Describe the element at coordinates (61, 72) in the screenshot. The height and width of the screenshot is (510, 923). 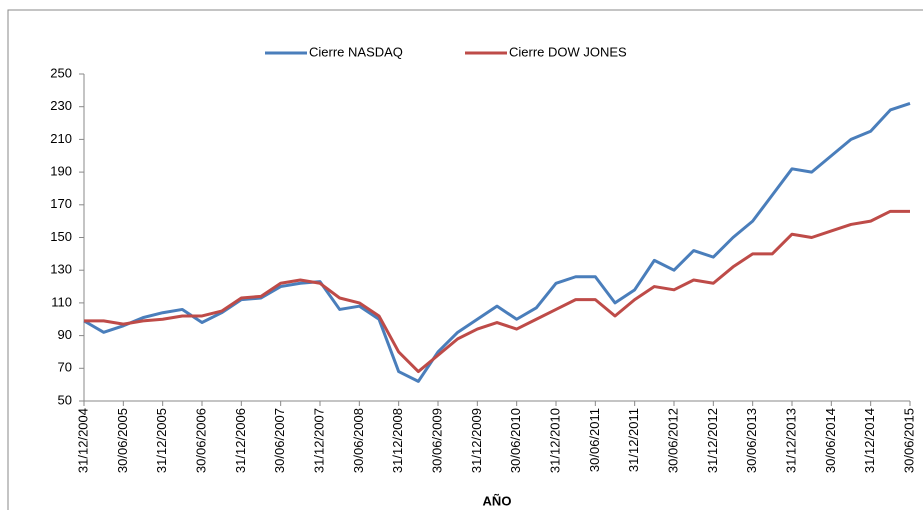
I see `y-tick-label: 250` at that location.